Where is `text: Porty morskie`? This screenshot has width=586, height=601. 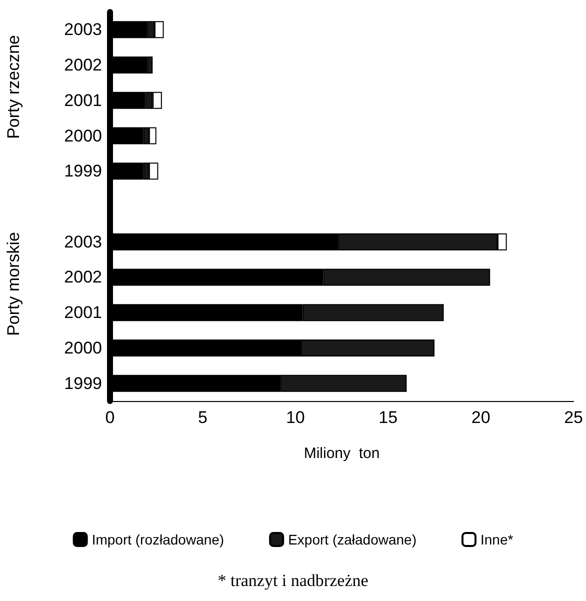
text: Porty morskie is located at coordinates (13, 284).